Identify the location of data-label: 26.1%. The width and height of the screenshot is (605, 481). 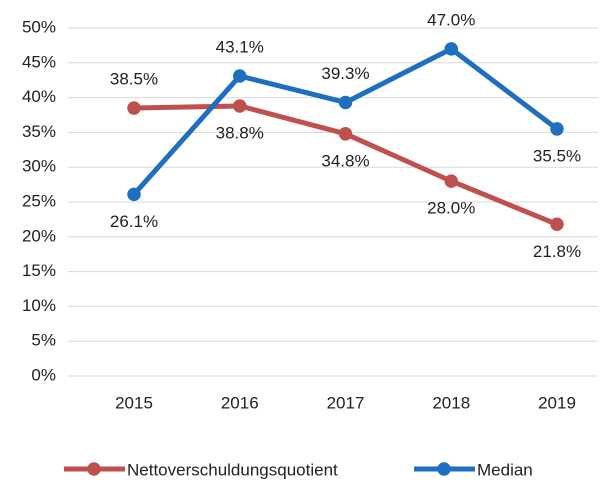
(134, 221).